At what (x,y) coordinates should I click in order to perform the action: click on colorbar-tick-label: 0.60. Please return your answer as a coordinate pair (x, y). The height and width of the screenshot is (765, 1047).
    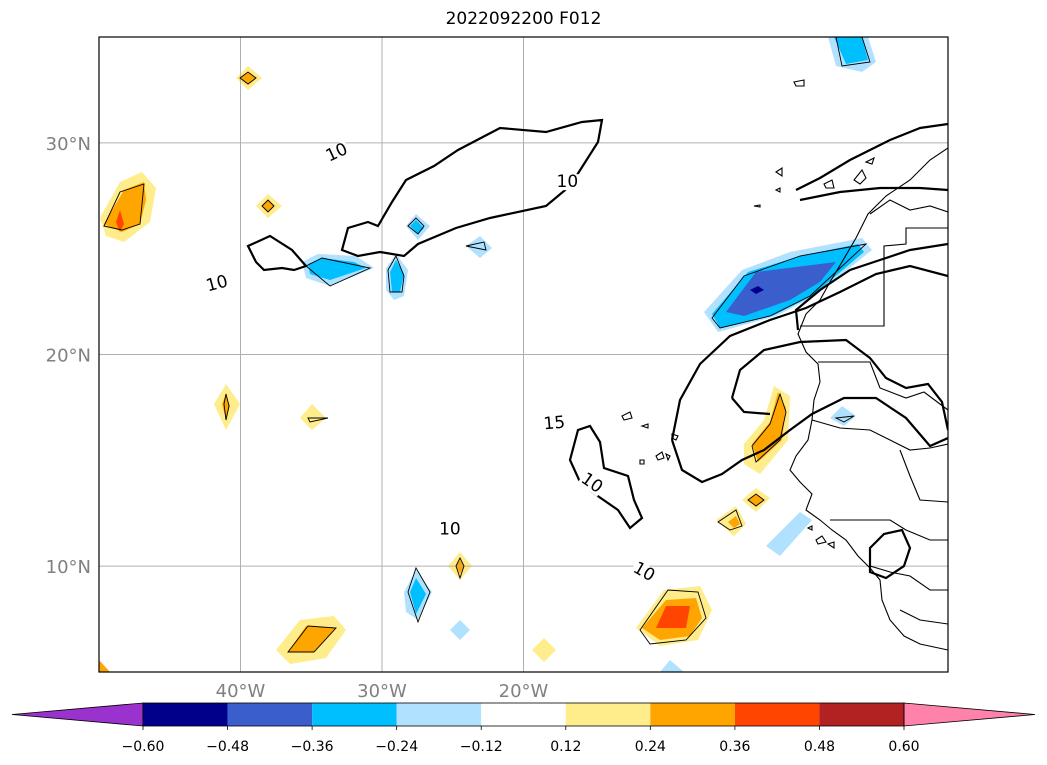
    Looking at the image, I should click on (903, 747).